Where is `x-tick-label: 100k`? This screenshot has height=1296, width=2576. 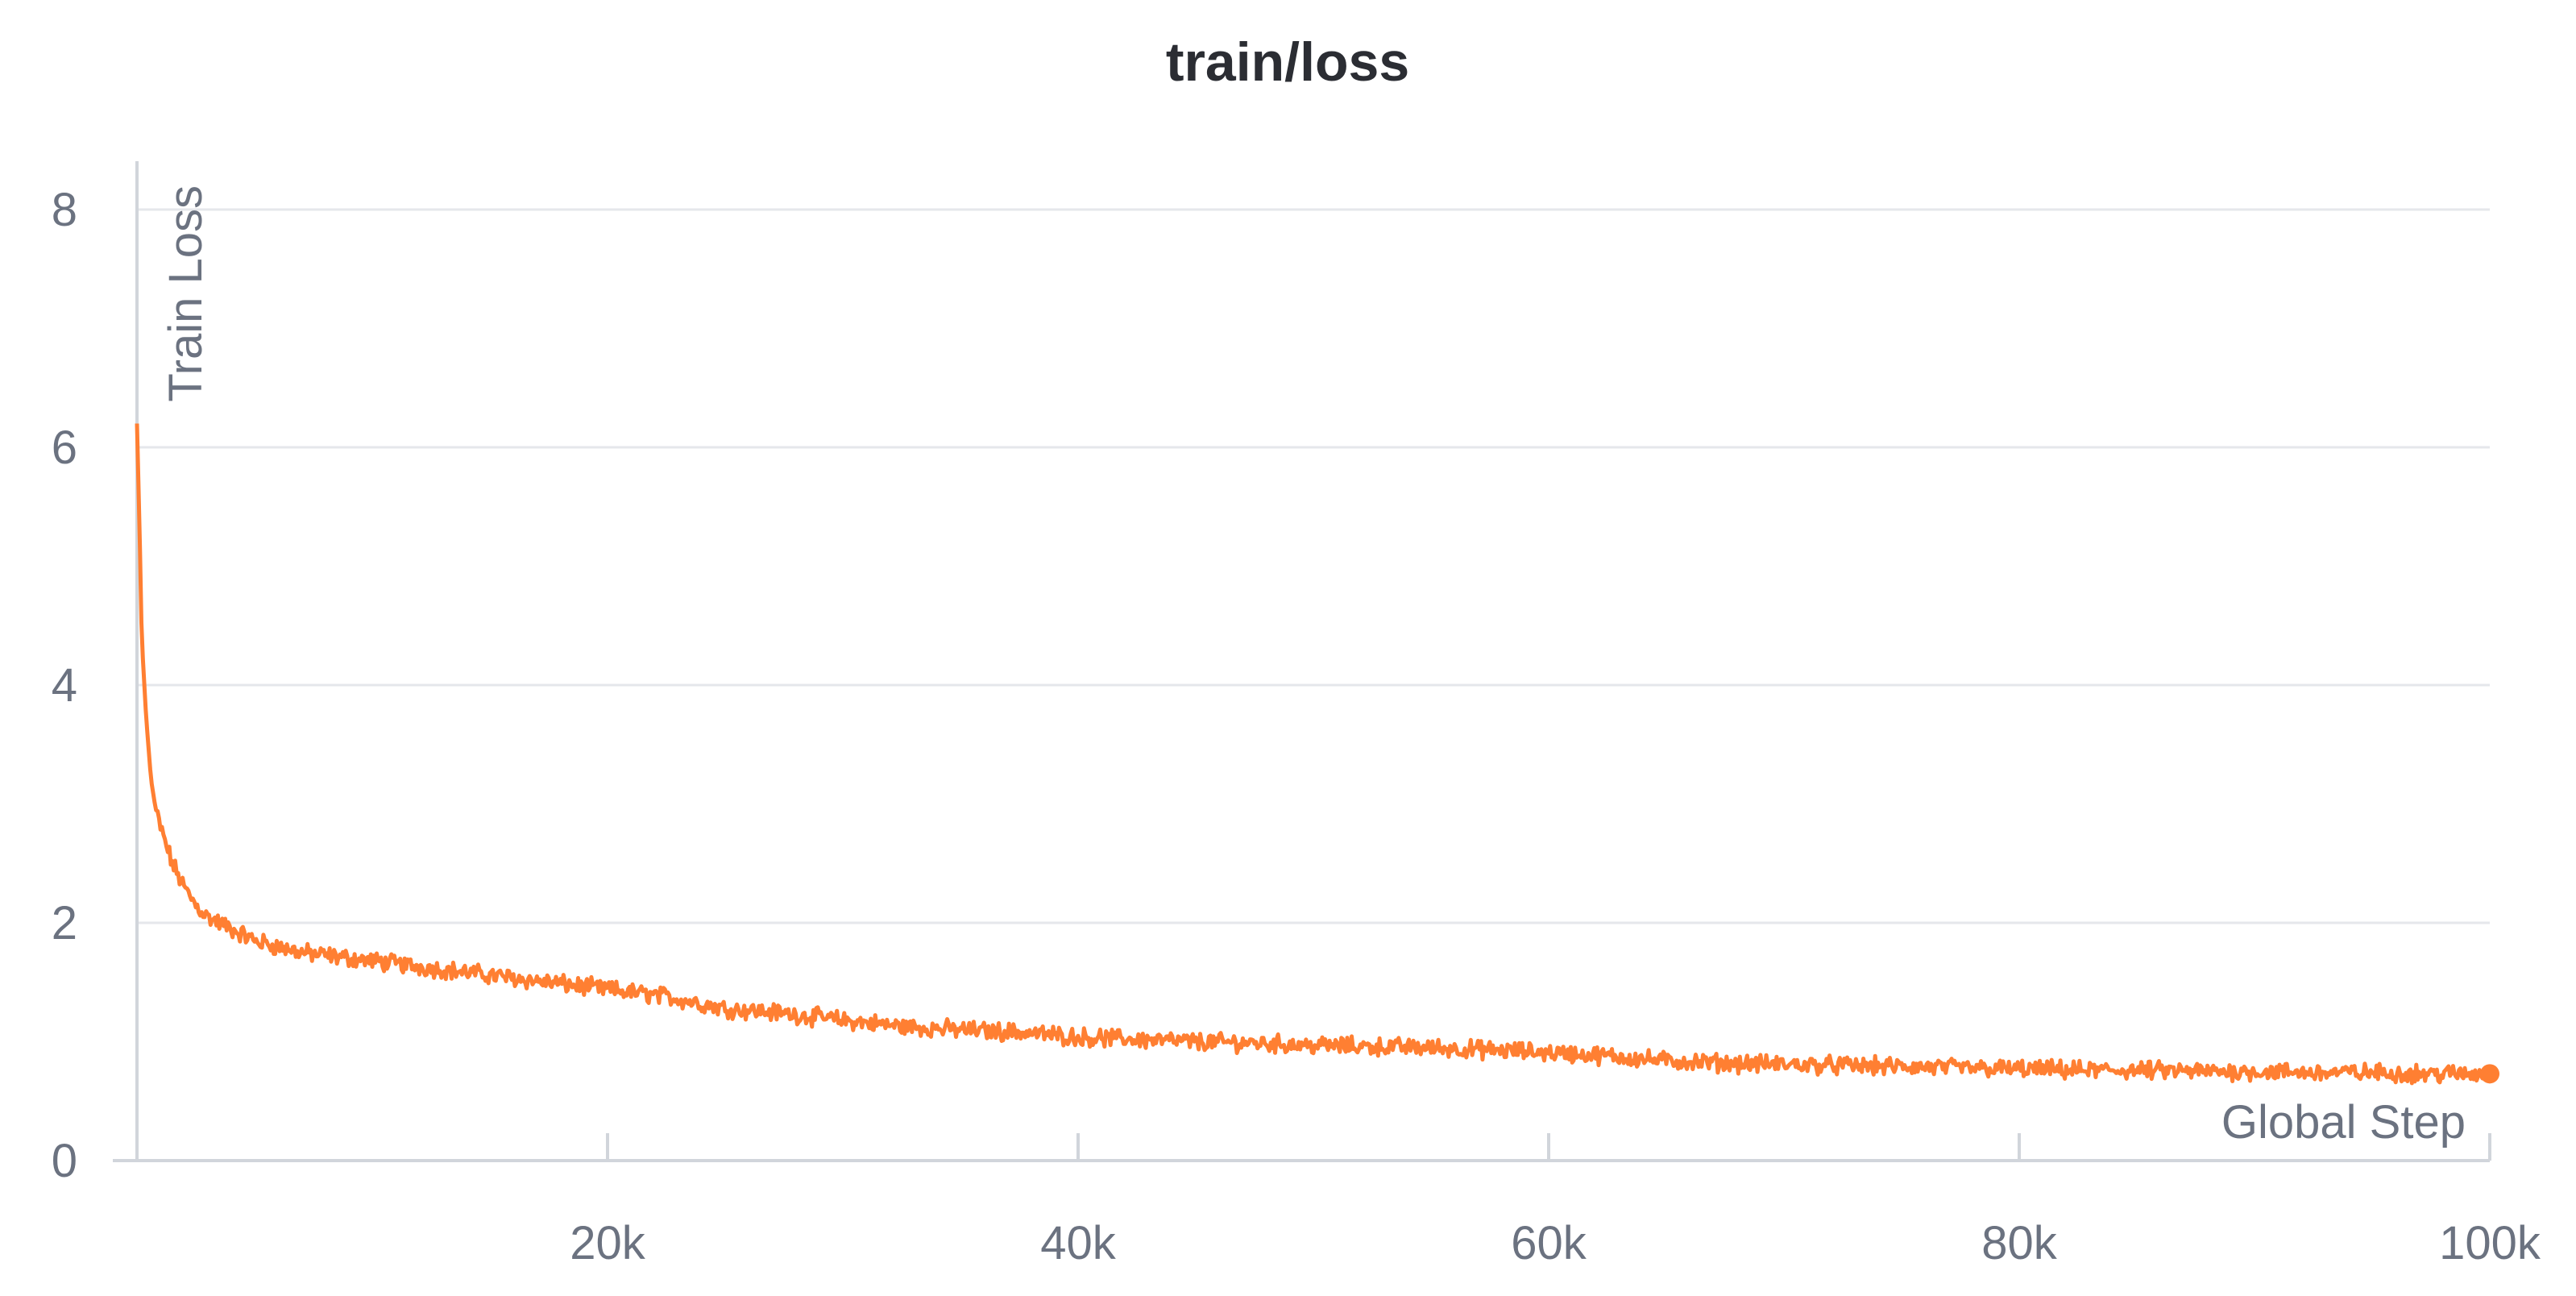 x-tick-label: 100k is located at coordinates (2490, 1243).